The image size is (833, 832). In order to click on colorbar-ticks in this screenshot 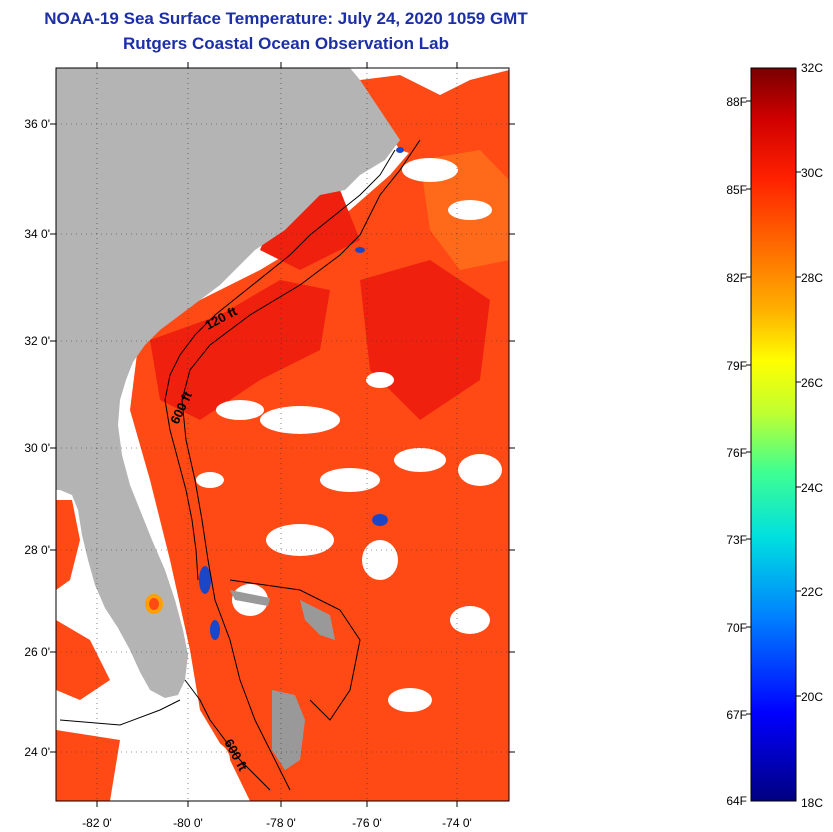, I will do `click(773, 407)`.